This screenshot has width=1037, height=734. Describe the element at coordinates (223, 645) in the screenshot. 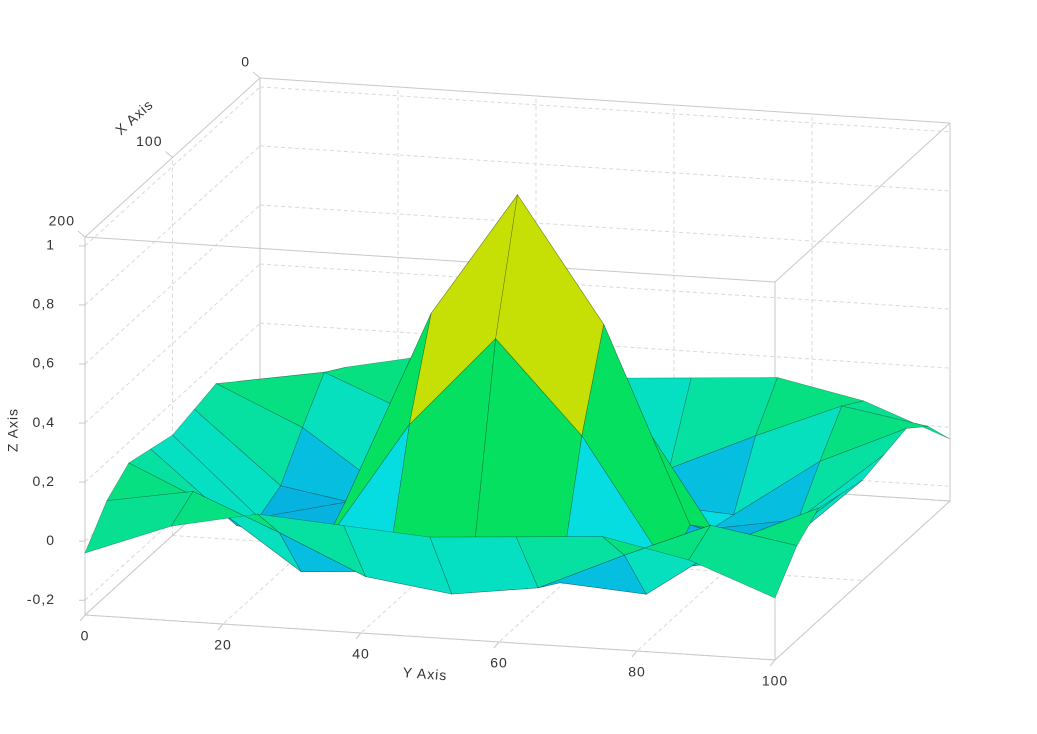

I see `y-tick-label: 20` at that location.